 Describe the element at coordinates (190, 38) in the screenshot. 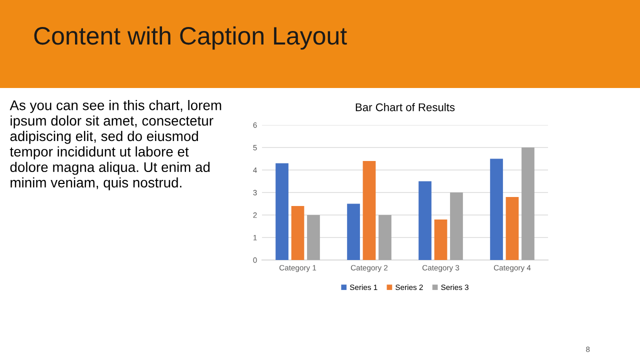

I see `text: Content with Caption Layout` at that location.